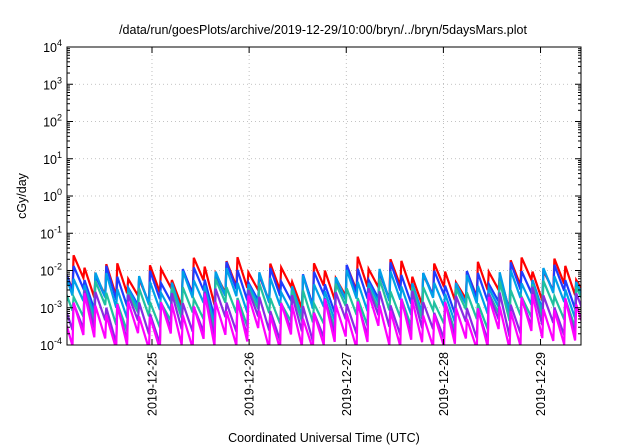  Describe the element at coordinates (22, 195) in the screenshot. I see `y-axis-label: cGy/day` at that location.